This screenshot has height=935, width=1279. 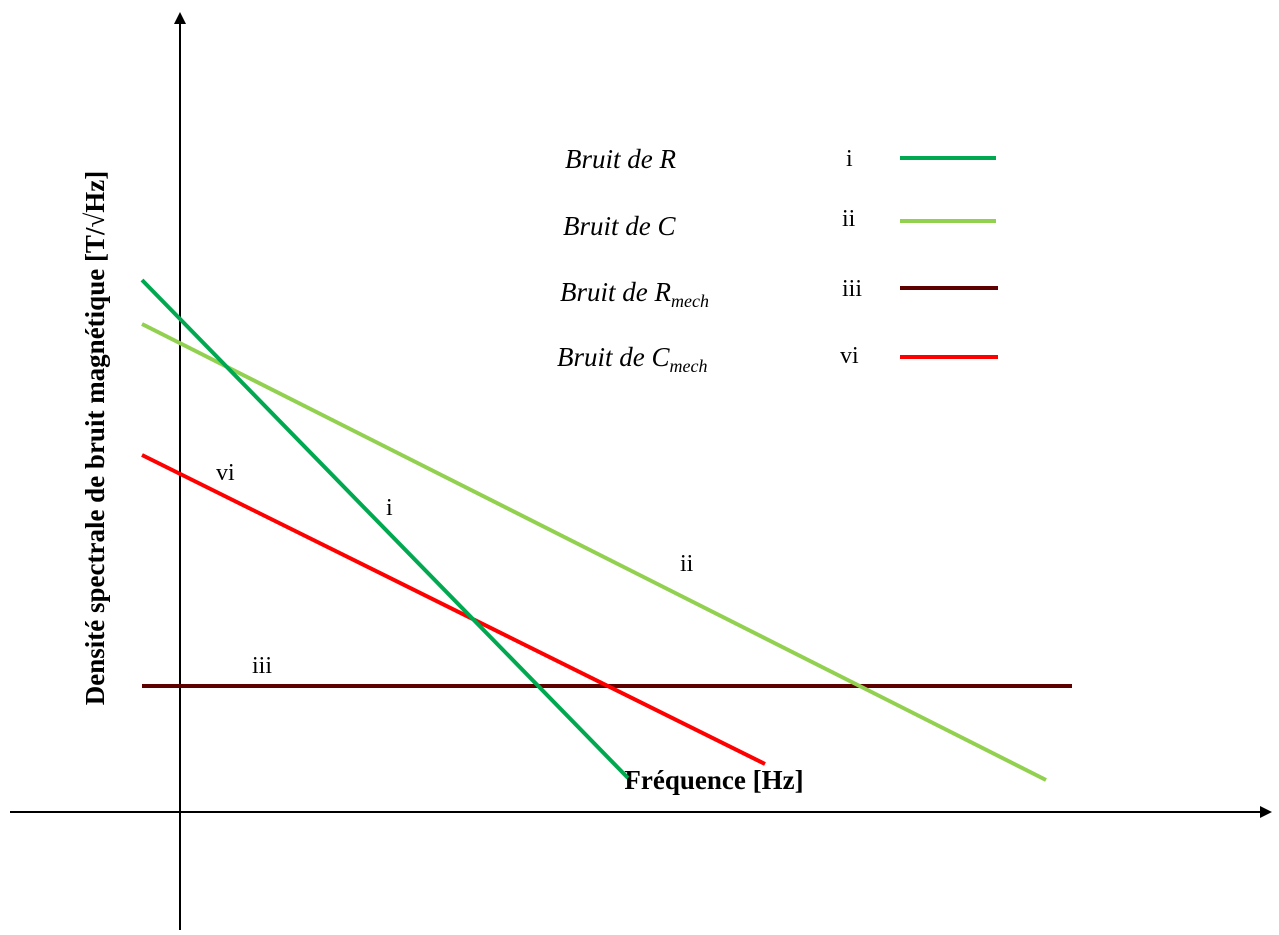 I want to click on legend-id-r-mech: iii, so click(x=852, y=289).